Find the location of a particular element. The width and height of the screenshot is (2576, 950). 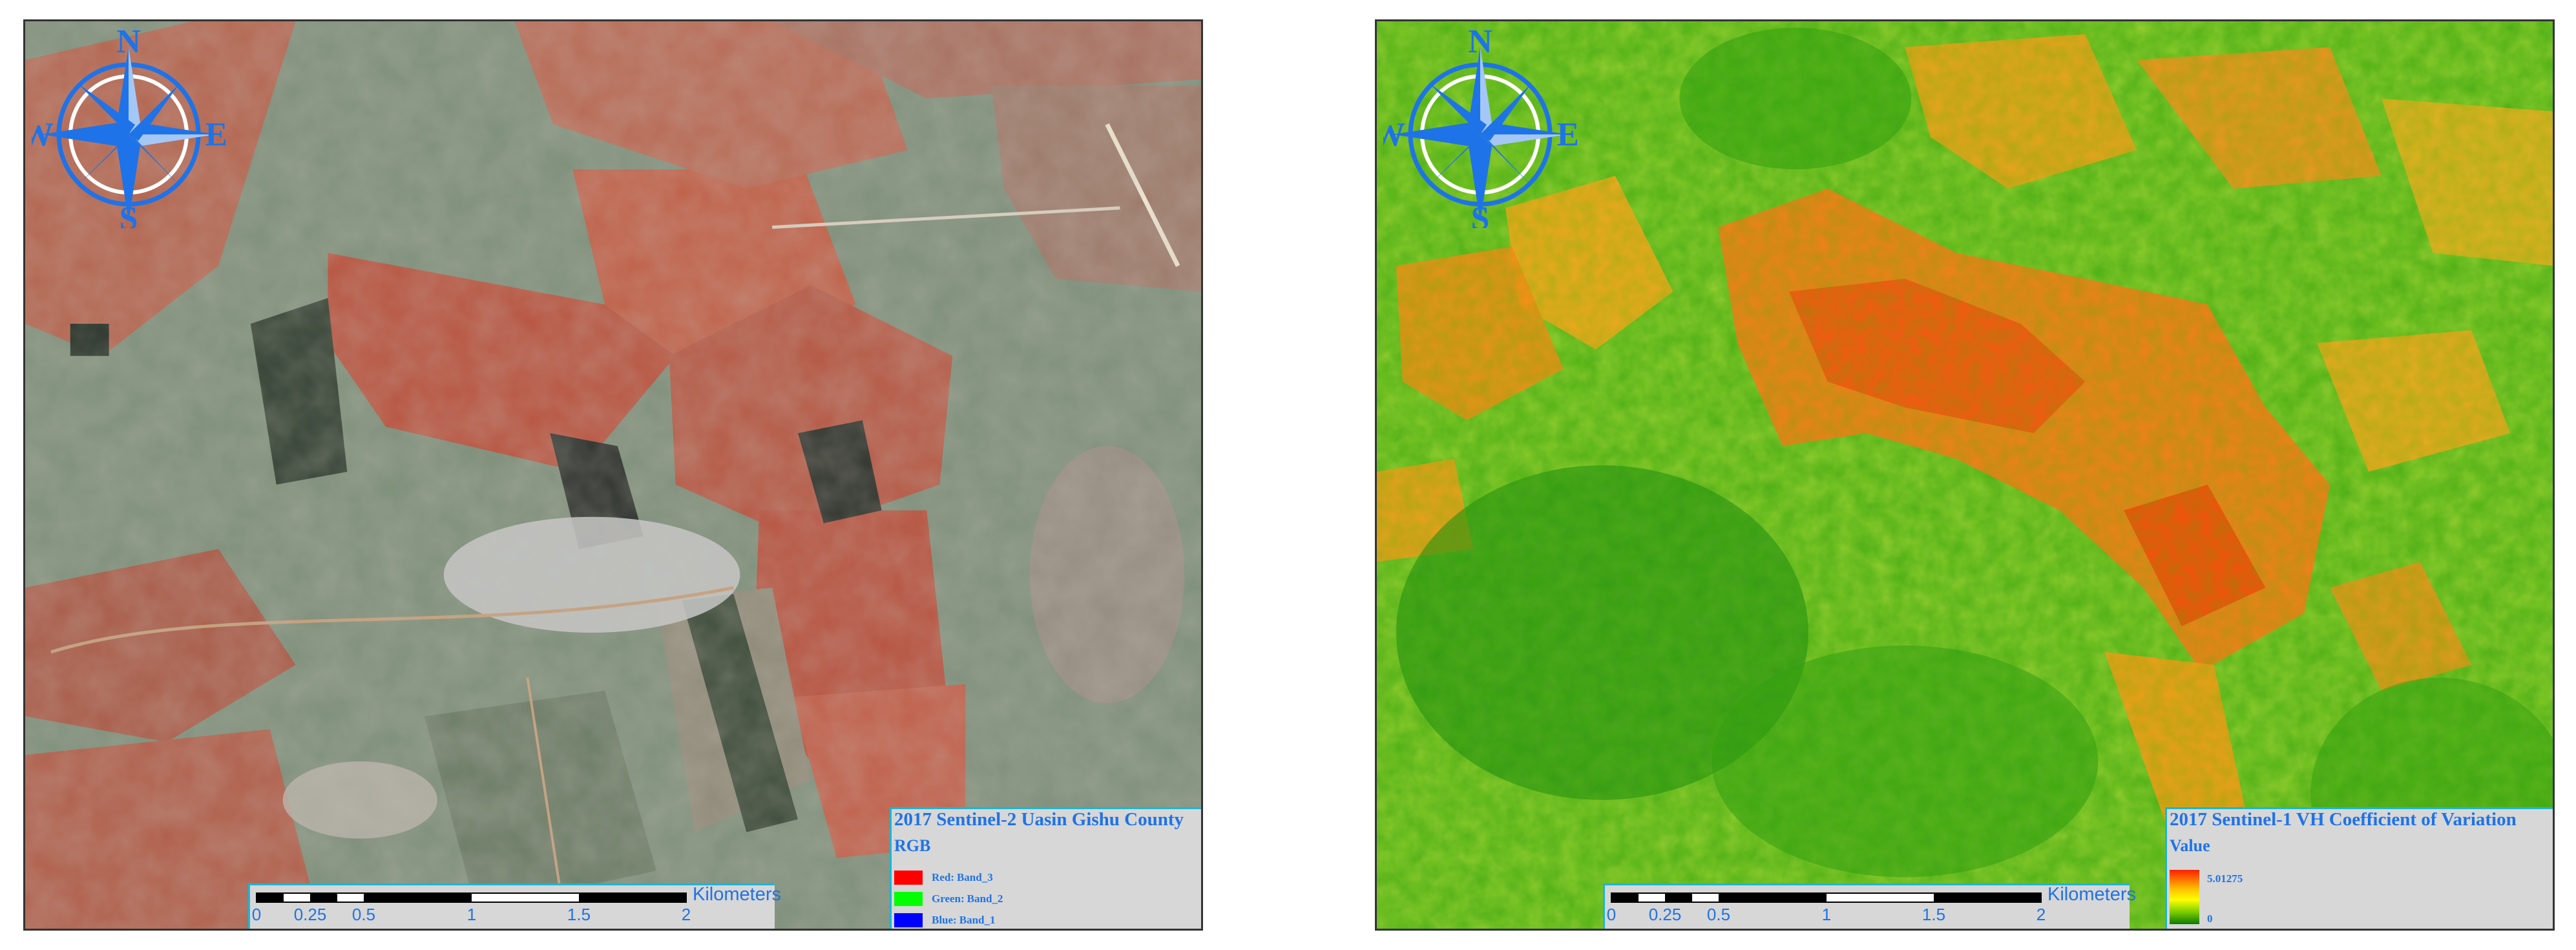

band-value: Band_3 is located at coordinates (974, 877).